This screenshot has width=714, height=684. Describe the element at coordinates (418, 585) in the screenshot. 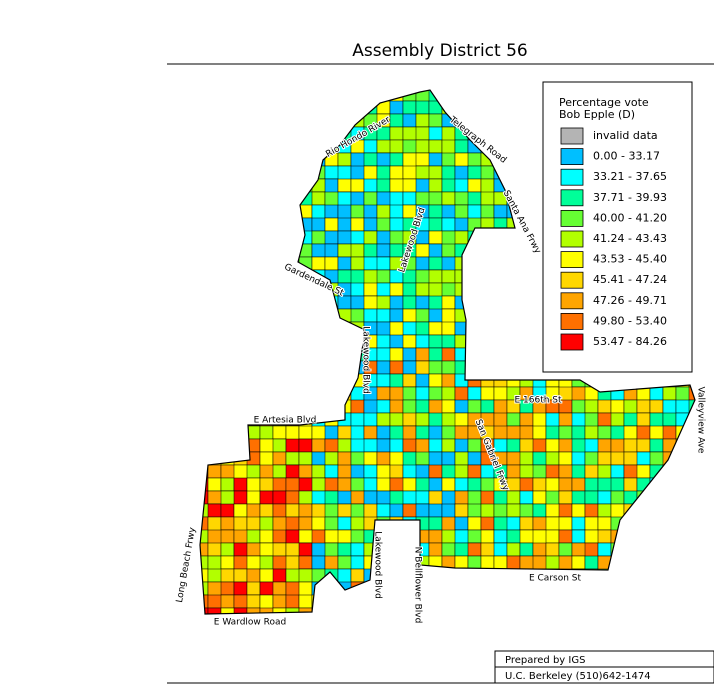

I see `street-label: N Bellflower Blvd` at that location.